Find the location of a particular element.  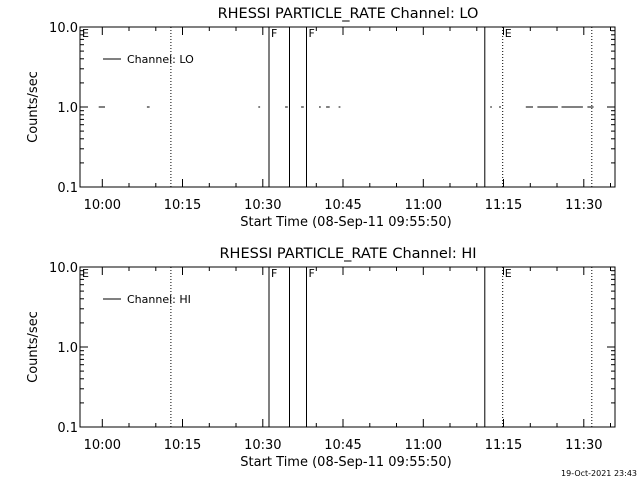

legend-label: Channel: LO is located at coordinates (160, 59).